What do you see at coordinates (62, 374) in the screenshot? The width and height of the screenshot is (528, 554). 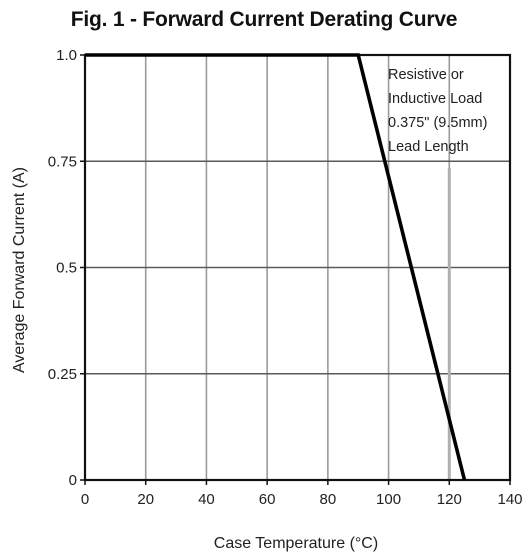 I see `y-tick-label: 0.25` at bounding box center [62, 374].